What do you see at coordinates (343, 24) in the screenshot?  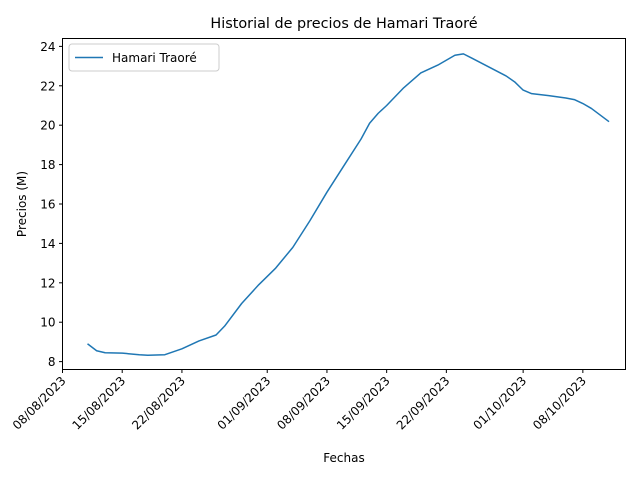 I see `chart-title: Historial de precios de Hamari Traoré` at bounding box center [343, 24].